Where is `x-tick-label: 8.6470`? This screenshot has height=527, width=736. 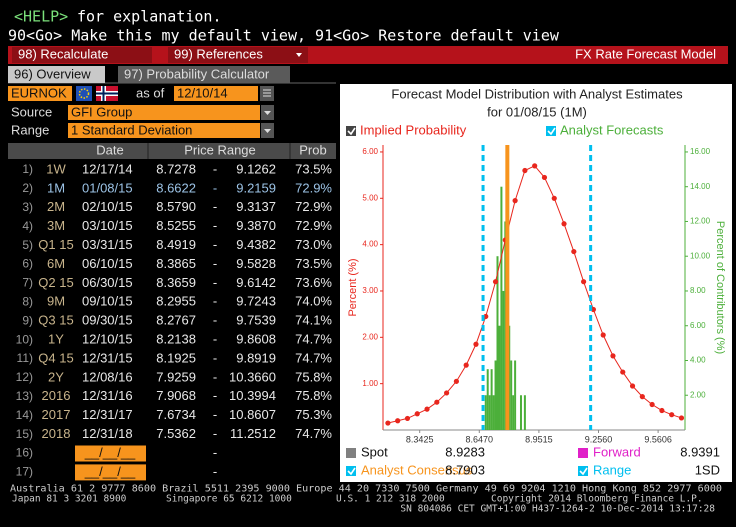
x-tick-label: 8.6470 is located at coordinates (480, 439).